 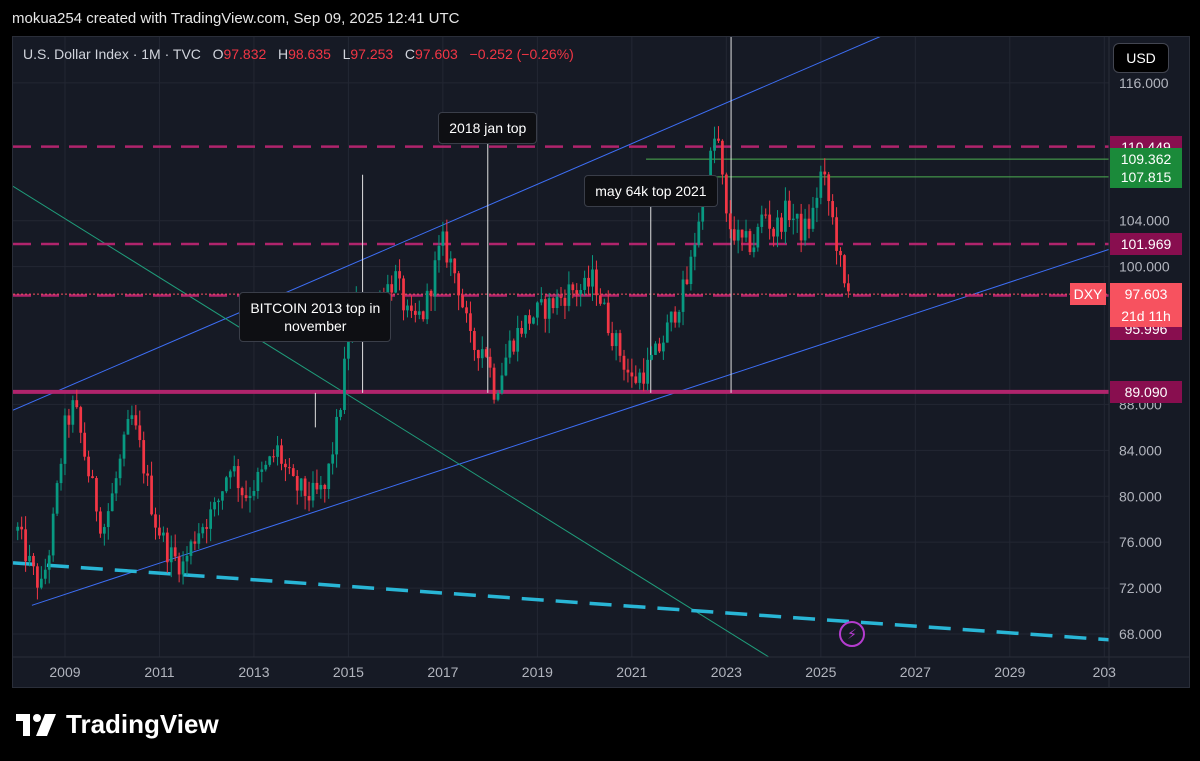 I want to click on annotation-callout: BITCOIN 2013 top in november, so click(x=315, y=317).